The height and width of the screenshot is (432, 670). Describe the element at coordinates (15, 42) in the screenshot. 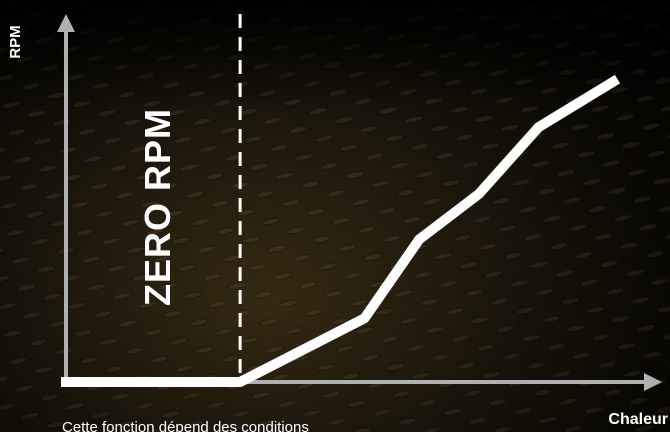

I see `y-axis-label: RPM` at that location.